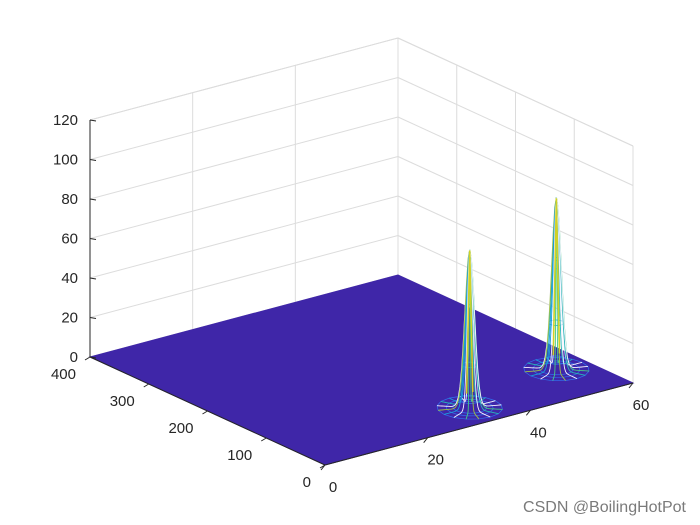 The image size is (700, 525). Describe the element at coordinates (65, 120) in the screenshot. I see `z-tick-label: 120` at that location.